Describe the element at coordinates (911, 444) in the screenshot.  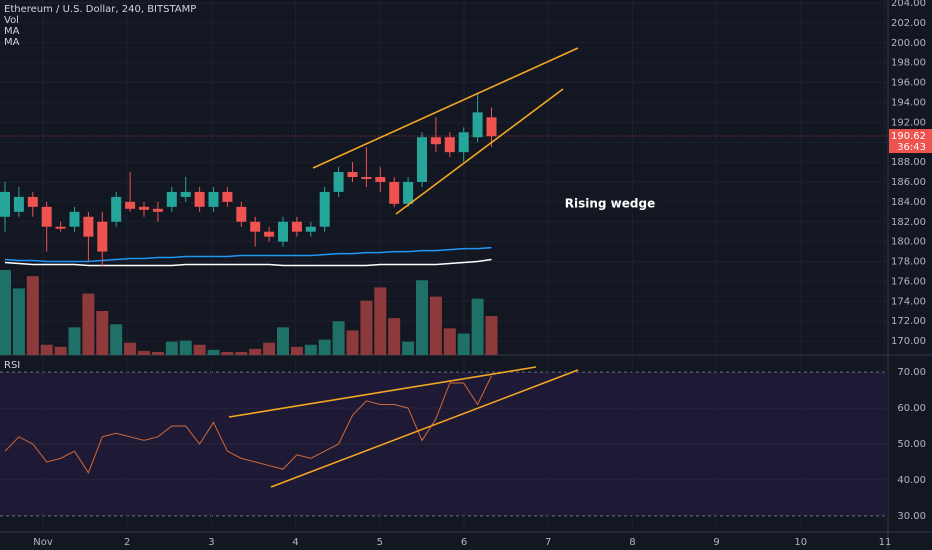
I see `rsi-tick-label: 50.00` at that location.